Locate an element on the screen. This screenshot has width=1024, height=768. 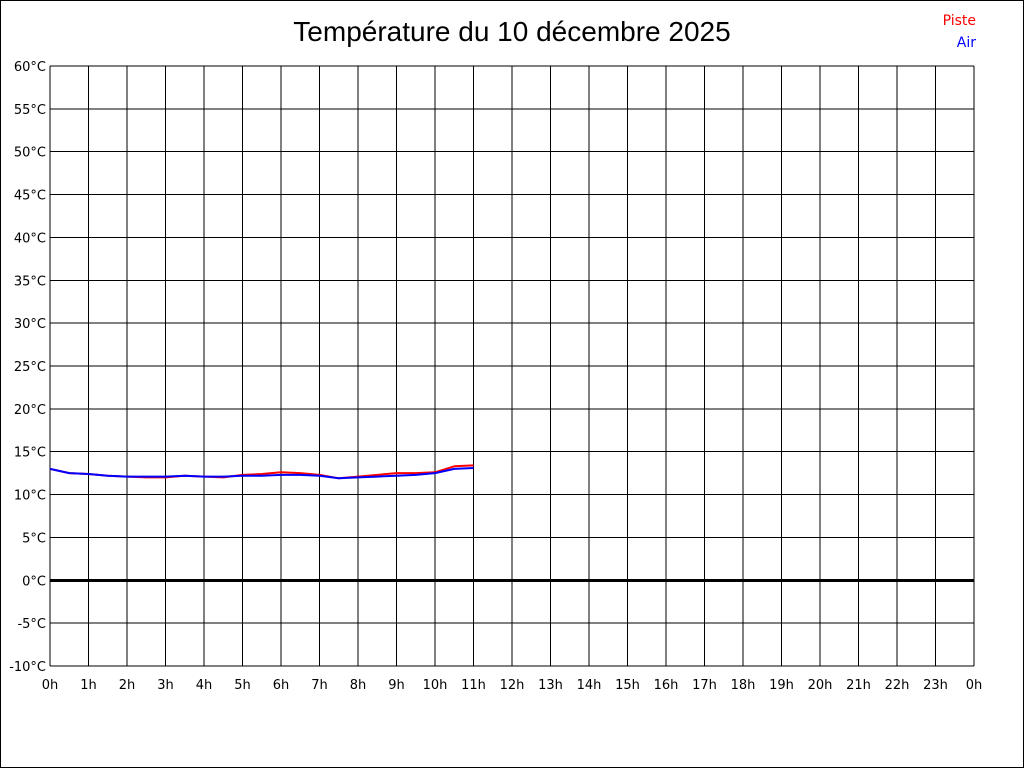
x-tick-label: 4h is located at coordinates (204, 685).